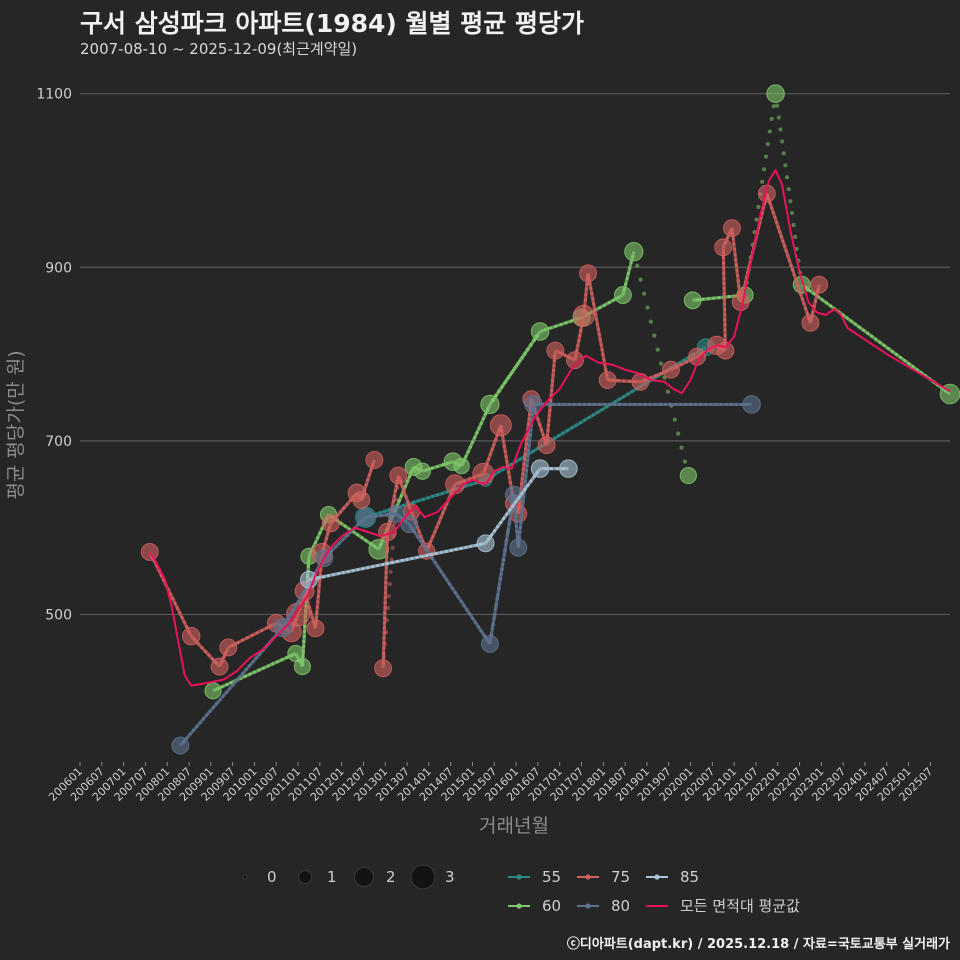 Image resolution: width=960 pixels, height=960 pixels. I want to click on legend: 0 1 2 3 55 75 85 60 80 모든 면적대 평균값, so click(521, 889).